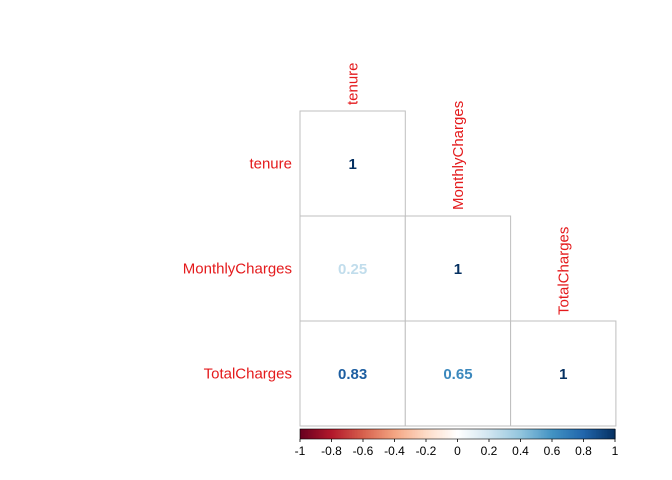 Image resolution: width=672 pixels, height=480 pixels. Describe the element at coordinates (352, 268) in the screenshot. I see `cell-monthlycharges-tenure` at that location.